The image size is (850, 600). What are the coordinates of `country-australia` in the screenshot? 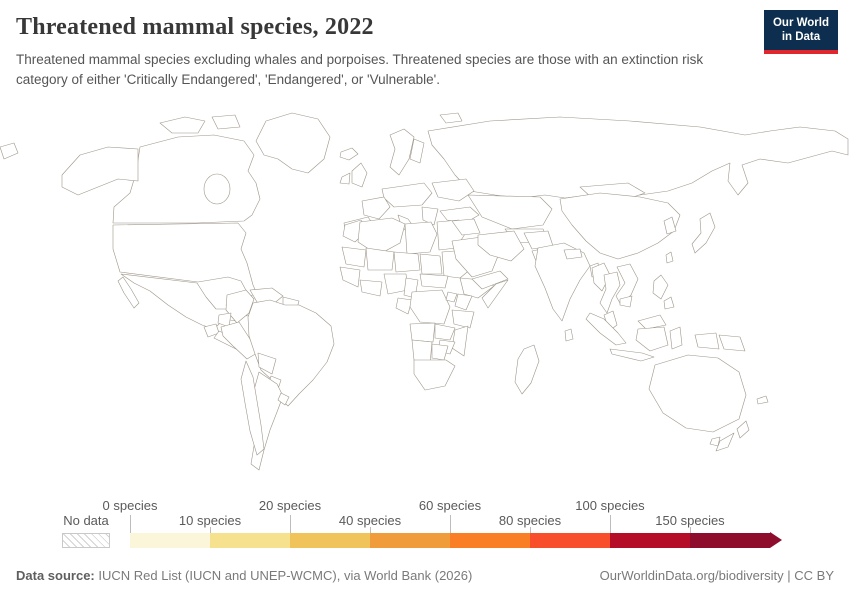 It's located at (697, 393).